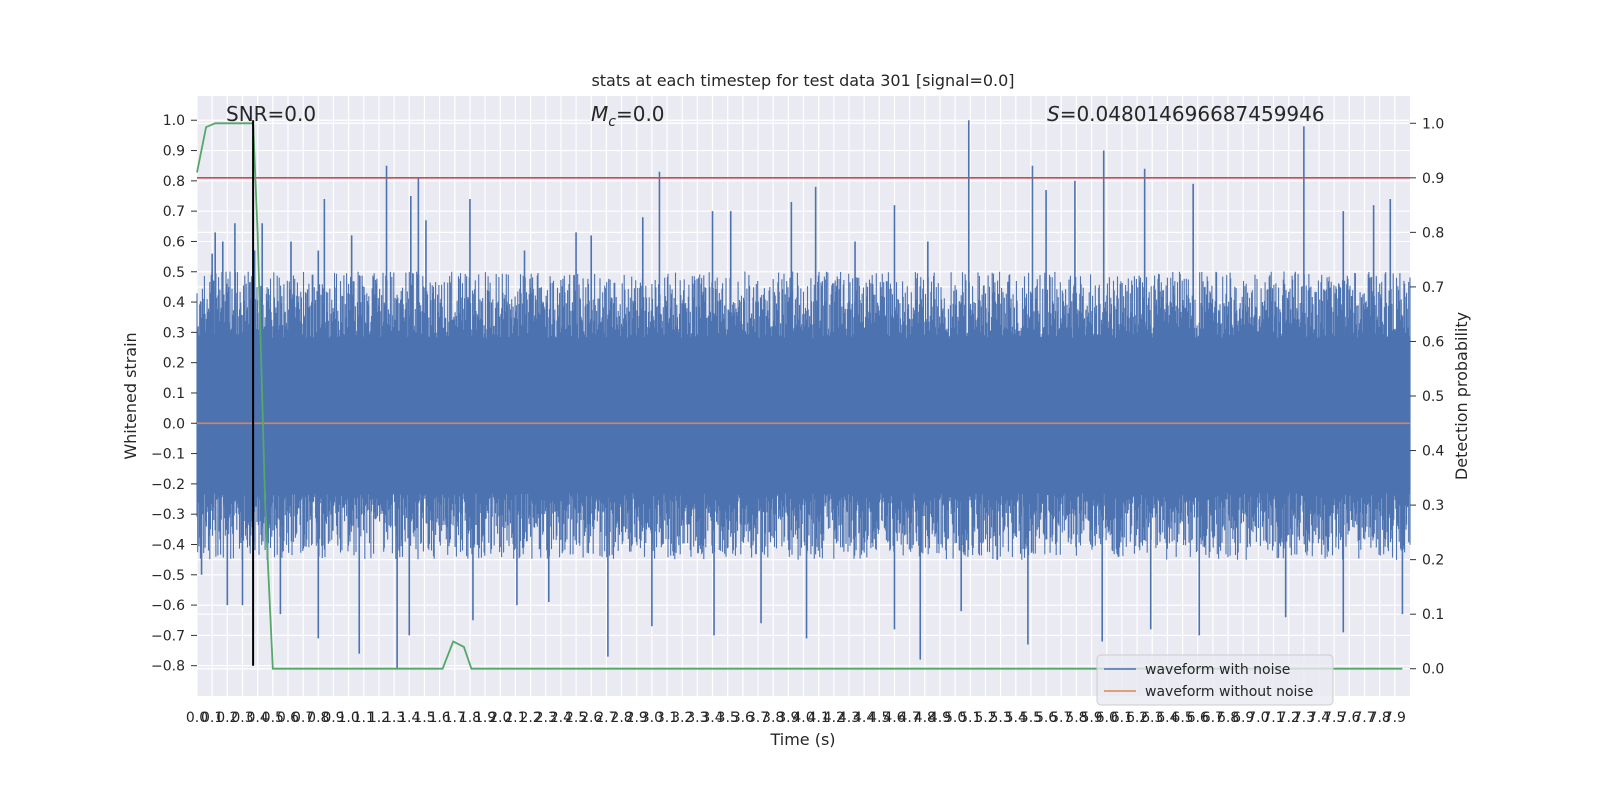 This screenshot has width=1600, height=800. Describe the element at coordinates (174, 424) in the screenshot. I see `y-tick-label: 0.0` at that location.